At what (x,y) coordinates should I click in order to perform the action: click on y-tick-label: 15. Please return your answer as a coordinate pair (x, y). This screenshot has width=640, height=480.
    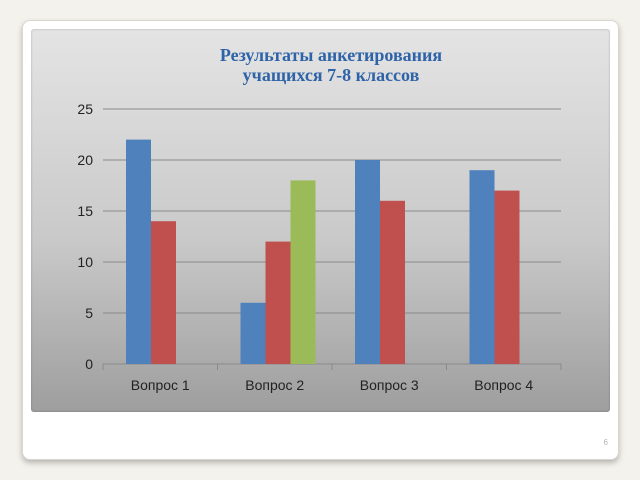
    Looking at the image, I should click on (85, 211).